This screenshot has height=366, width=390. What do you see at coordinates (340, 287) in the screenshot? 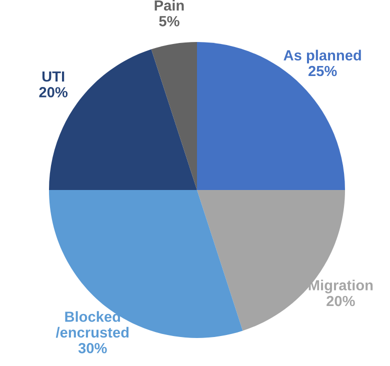
I see `slice-label: Migration` at bounding box center [340, 287].